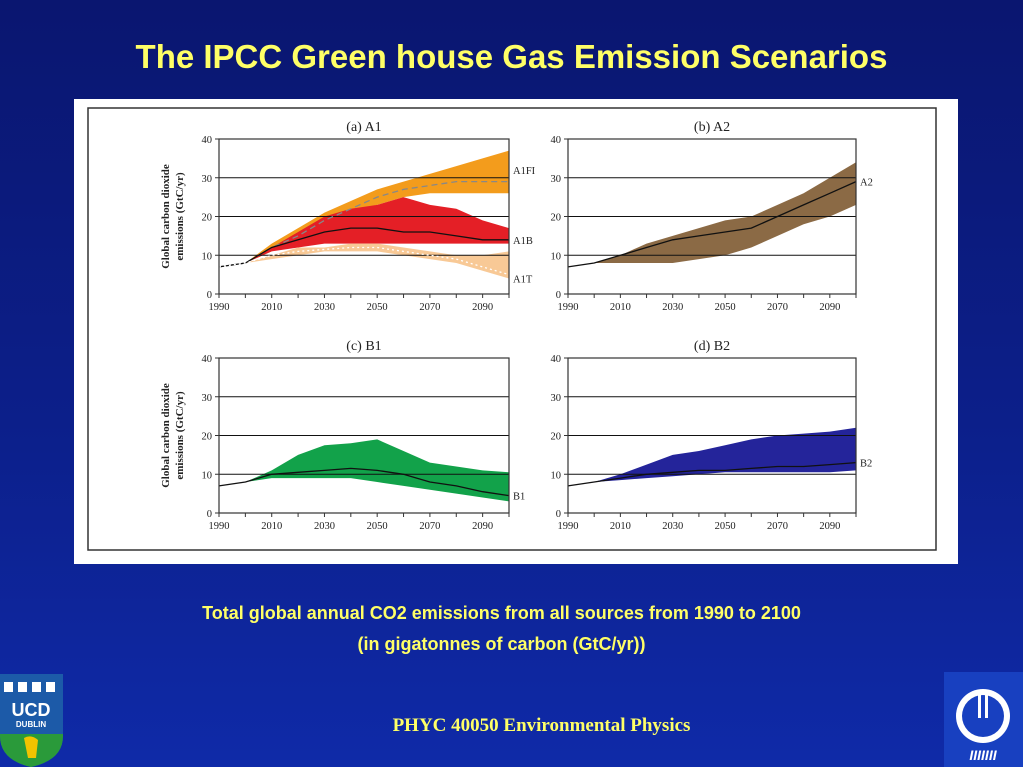 This screenshot has height=767, width=1023. Describe the element at coordinates (983, 755) in the screenshot. I see `logo-right-text: IIIIIII` at that location.